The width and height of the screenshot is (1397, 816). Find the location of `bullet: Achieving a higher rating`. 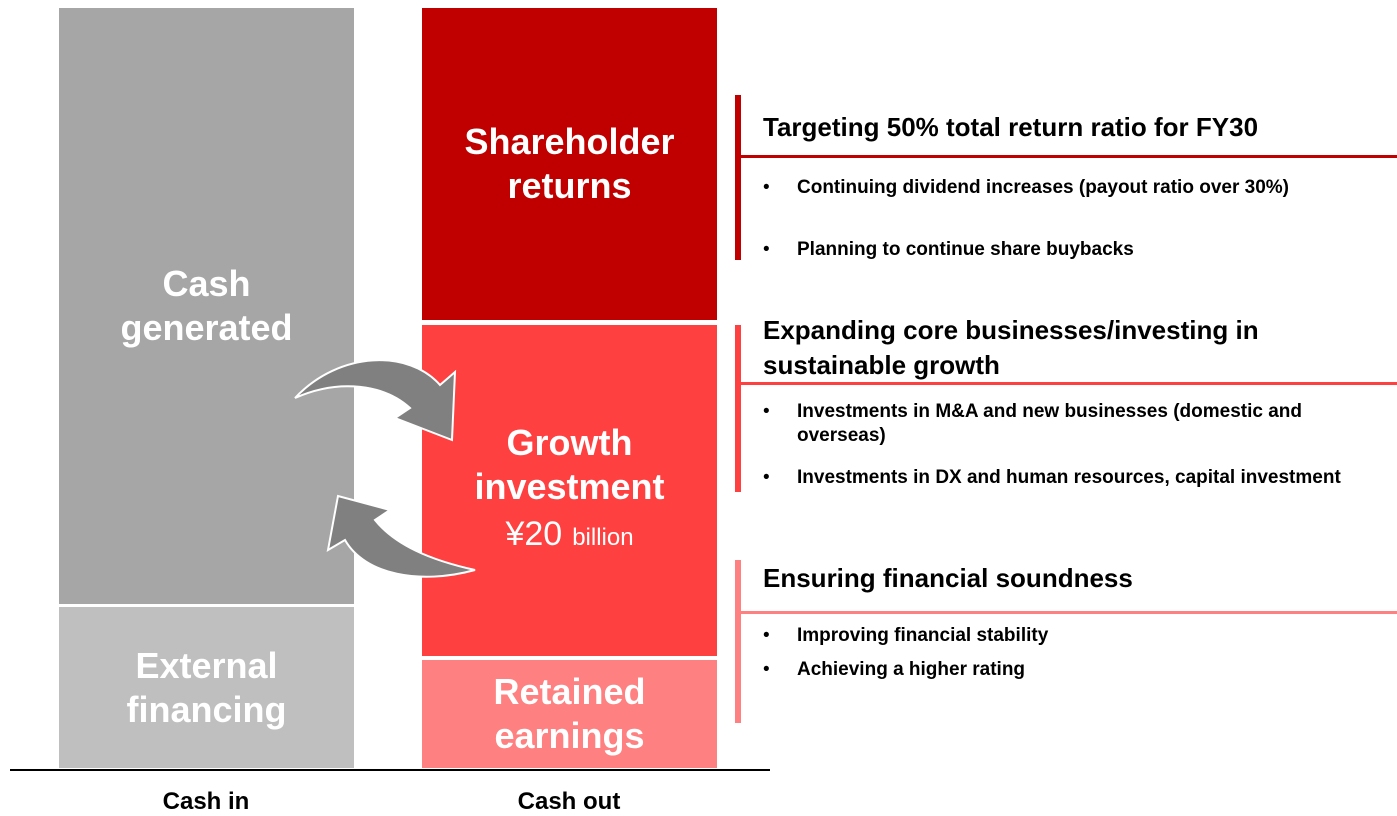

bullet: Achieving a higher rating is located at coordinates (1065, 670).